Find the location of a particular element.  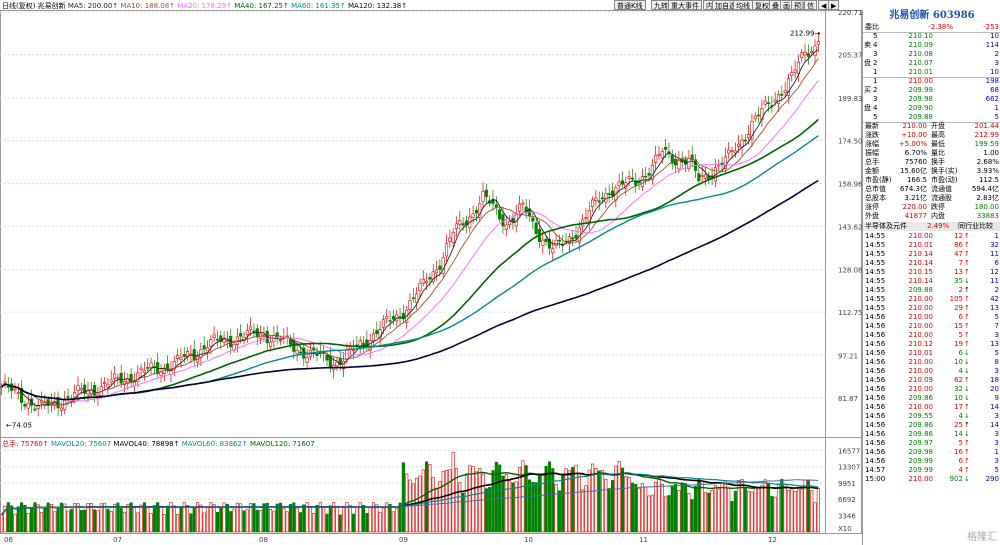

cell: 2.83亿 is located at coordinates (987, 198).